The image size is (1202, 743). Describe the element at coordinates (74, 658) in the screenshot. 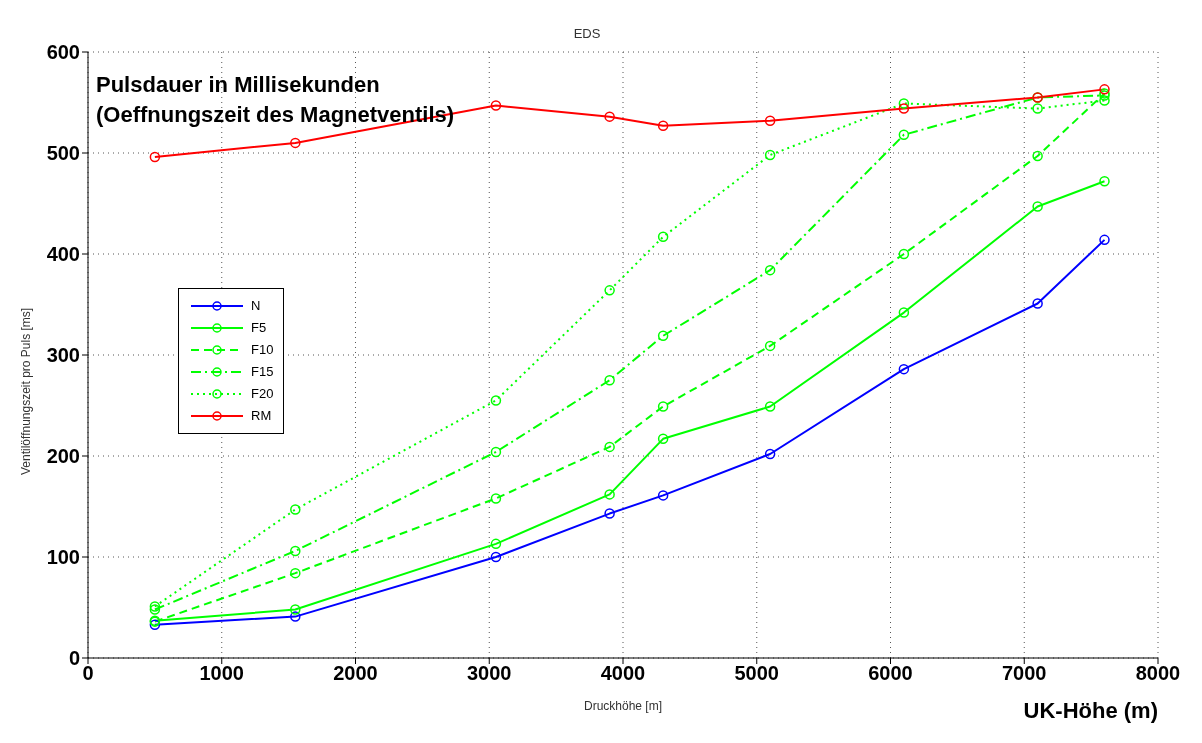

I see `y-tick-label: 0` at that location.